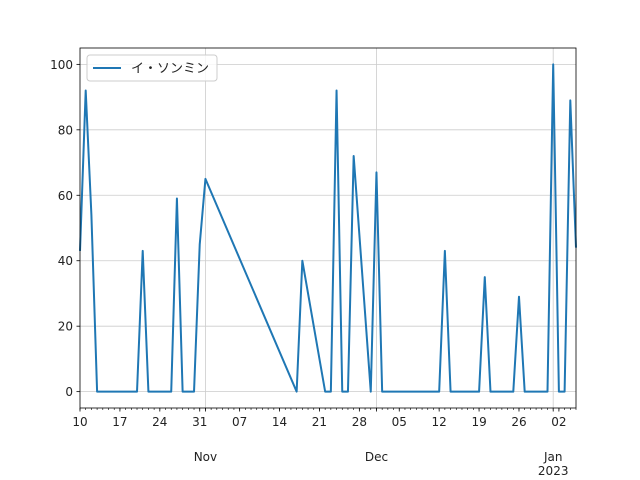 The image size is (640, 480). Describe the element at coordinates (399, 422) in the screenshot. I see `x-tick-label: 05` at that location.